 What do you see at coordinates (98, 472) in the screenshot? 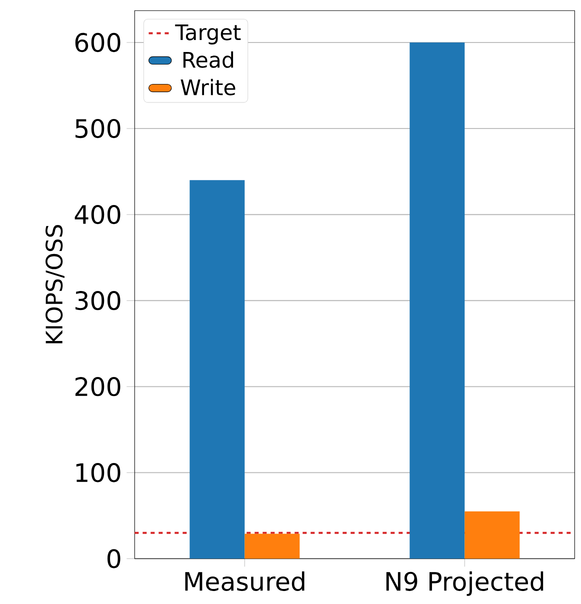
I see `y-tick-label: 100` at bounding box center [98, 472].